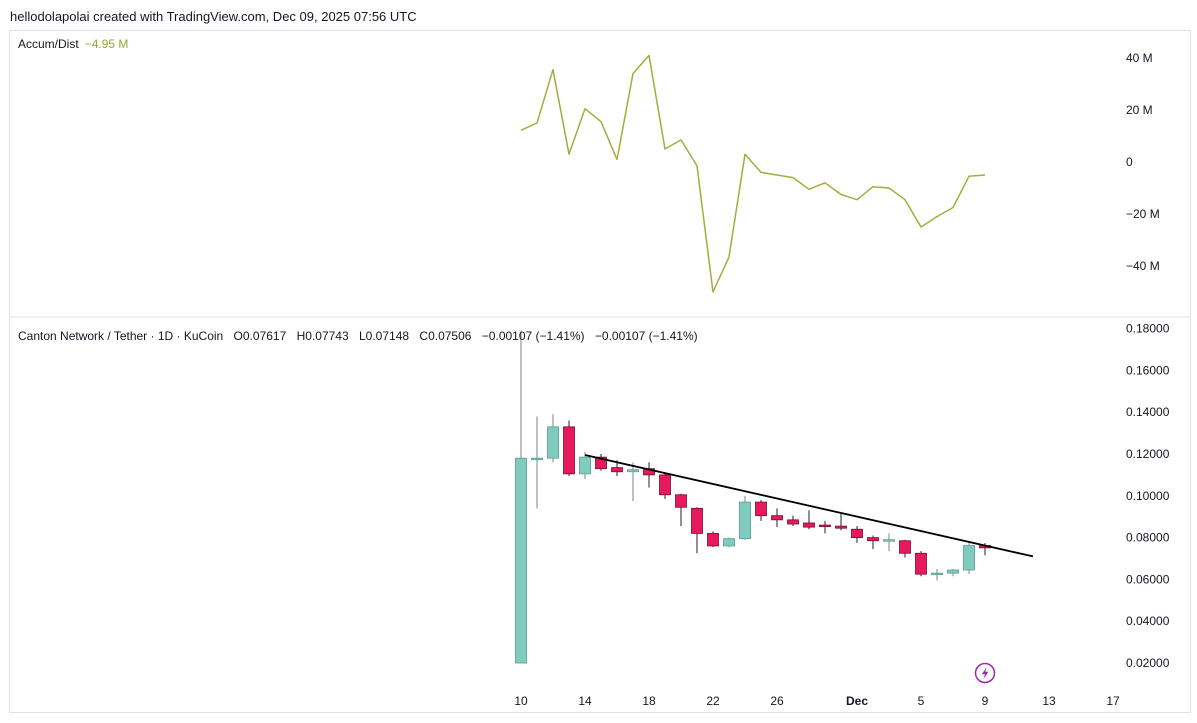 The image size is (1197, 723). I want to click on indicator-name: Accum/Dist, so click(48, 44).